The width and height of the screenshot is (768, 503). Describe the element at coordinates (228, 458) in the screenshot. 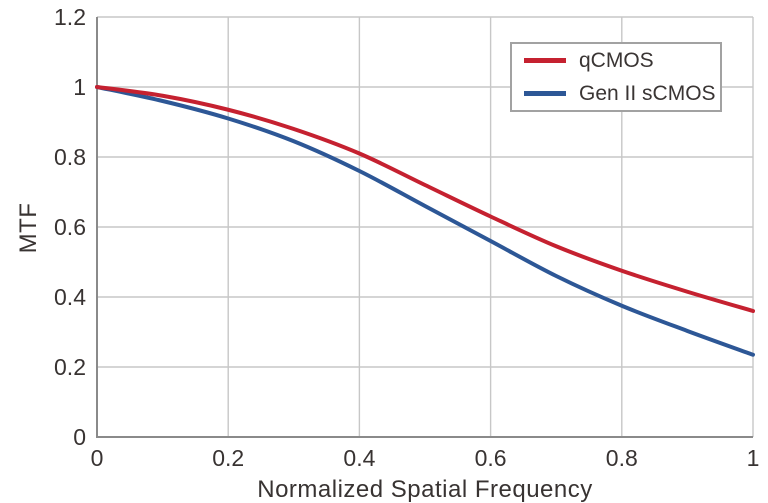

I see `x-tick-label: 0.2` at that location.